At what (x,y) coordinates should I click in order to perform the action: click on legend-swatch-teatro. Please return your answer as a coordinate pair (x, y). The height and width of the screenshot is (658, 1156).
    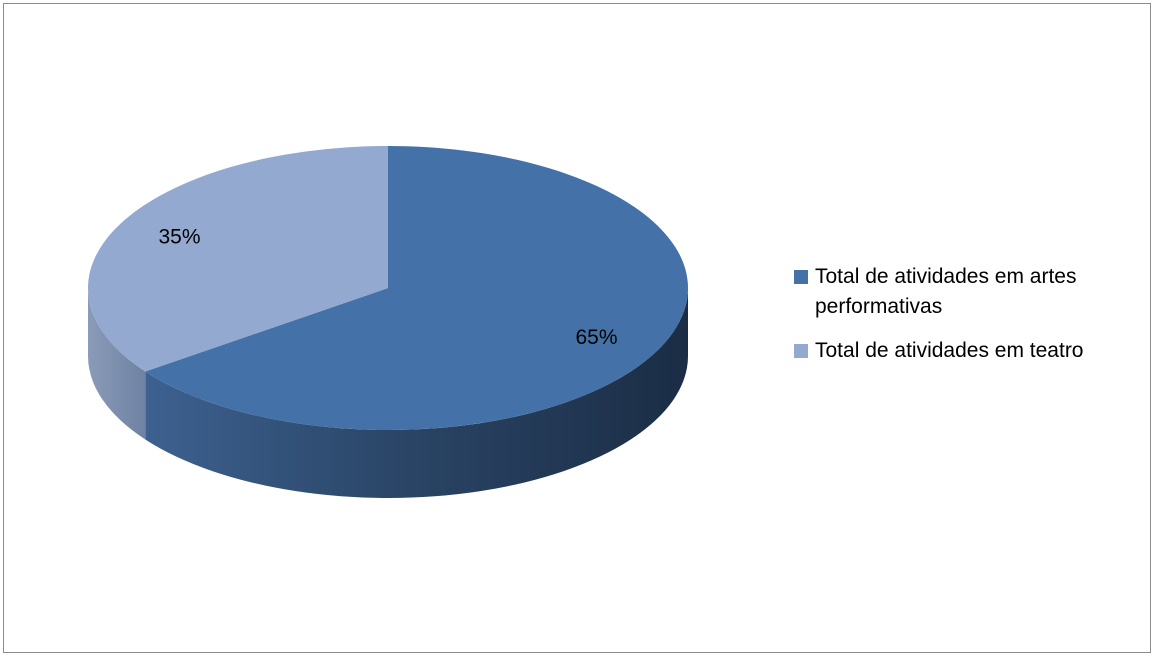
    Looking at the image, I should click on (801, 351).